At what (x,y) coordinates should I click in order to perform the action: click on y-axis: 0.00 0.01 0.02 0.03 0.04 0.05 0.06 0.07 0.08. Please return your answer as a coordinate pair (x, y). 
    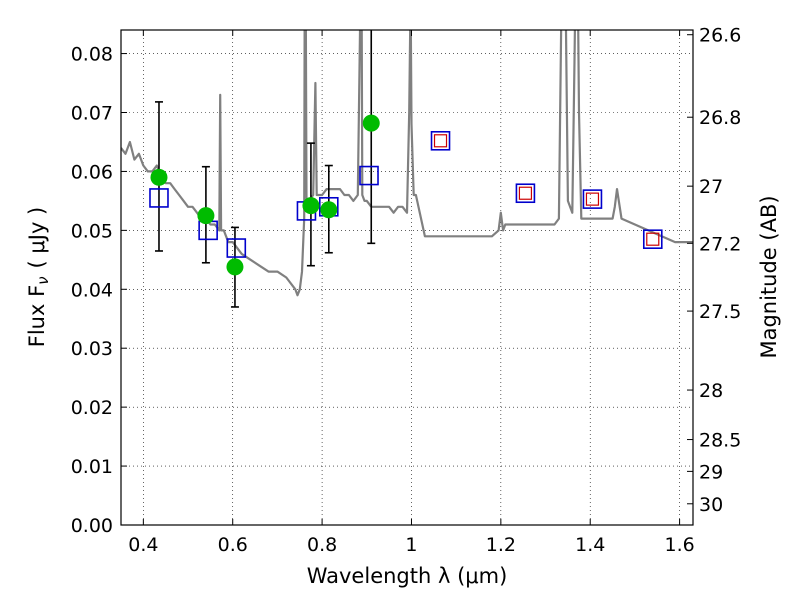
    Looking at the image, I should click on (99, 290).